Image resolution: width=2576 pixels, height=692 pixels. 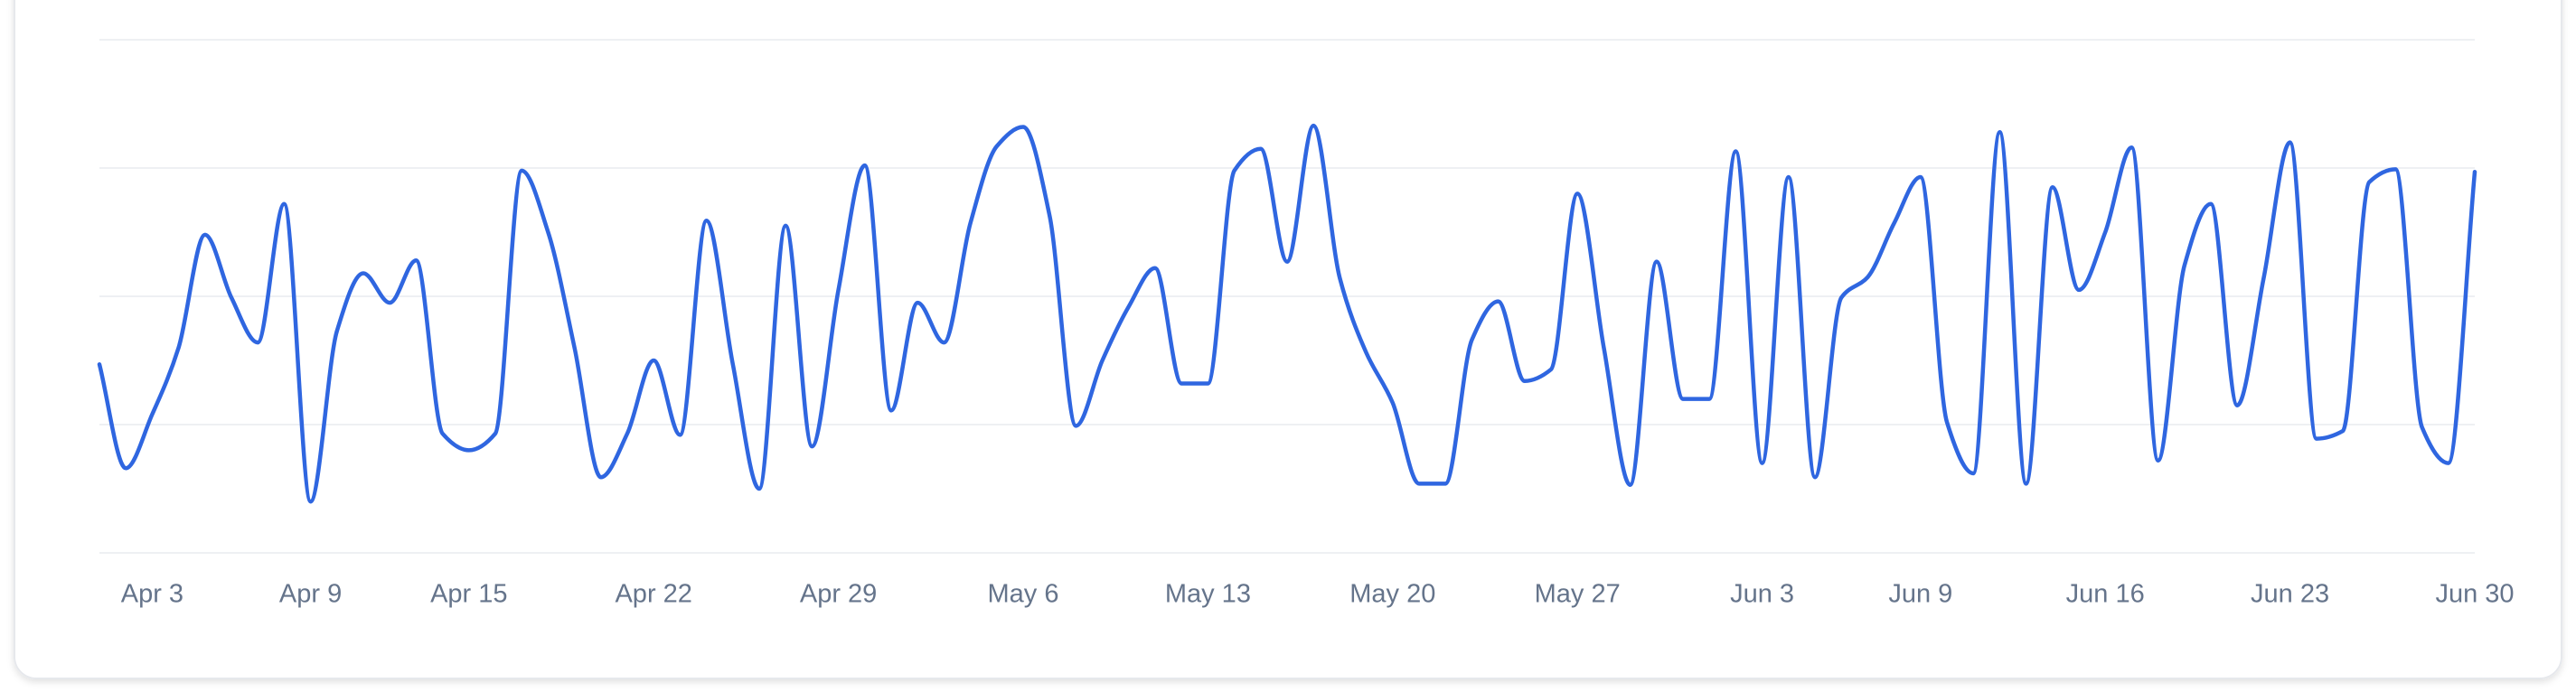 I want to click on x-tick-label: Jun 9, so click(x=1920, y=594).